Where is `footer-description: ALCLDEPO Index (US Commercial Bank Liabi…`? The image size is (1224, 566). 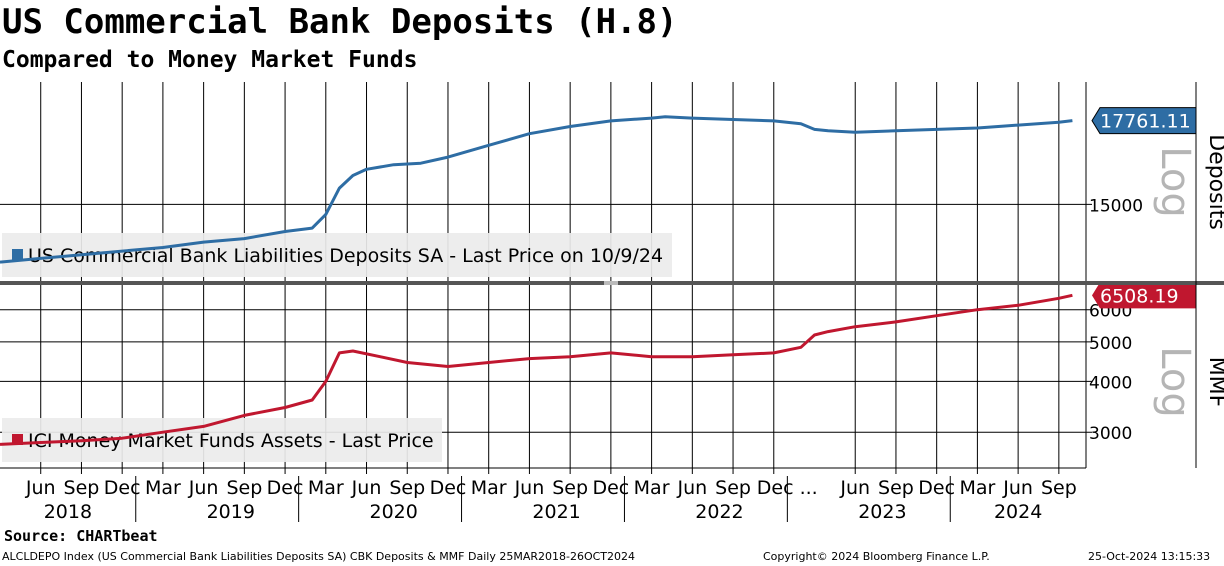 footer-description: ALCLDEPO Index (US Commercial Bank Liabi… is located at coordinates (318, 556).